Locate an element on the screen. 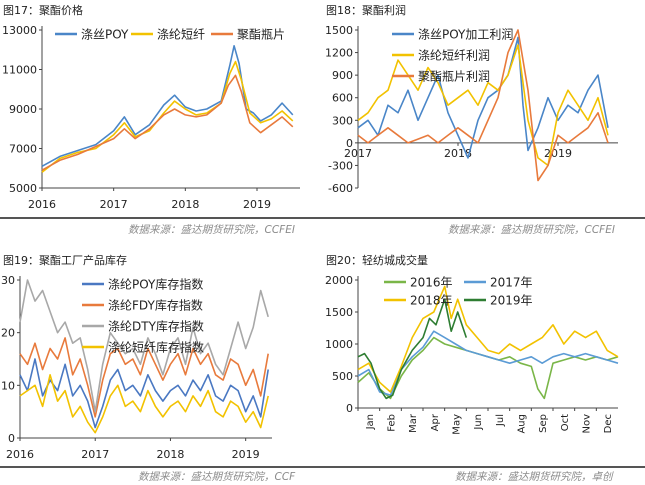 This screenshot has width=645, height=485. legend-label-2: 涤纶短纤 is located at coordinates (181, 35).